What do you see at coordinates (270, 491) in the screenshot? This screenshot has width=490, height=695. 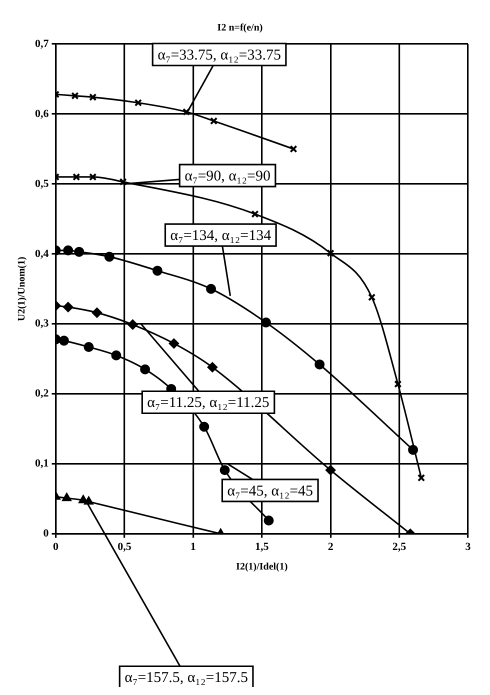 I see `annotation: α₇=45, α₁₂=45` at bounding box center [270, 491].